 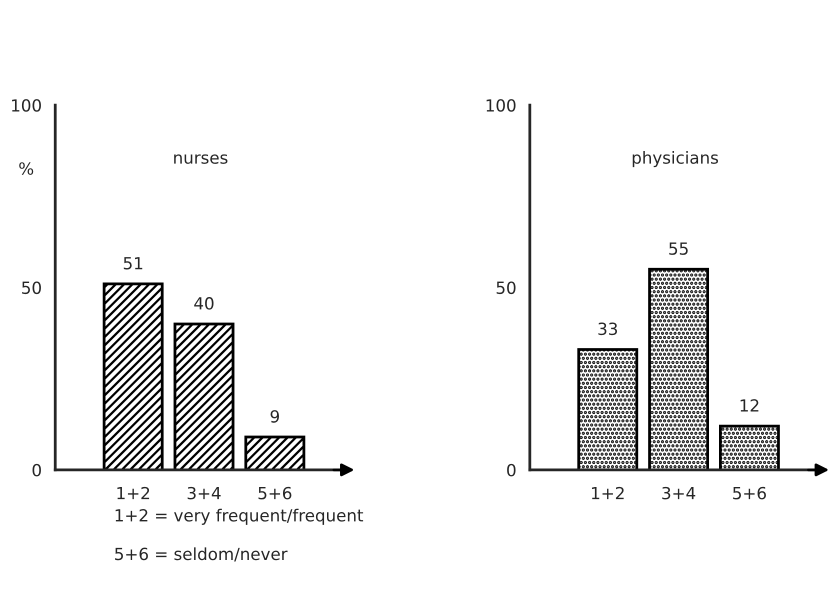 What do you see at coordinates (749, 405) in the screenshot?
I see `data-label: 12` at bounding box center [749, 405].